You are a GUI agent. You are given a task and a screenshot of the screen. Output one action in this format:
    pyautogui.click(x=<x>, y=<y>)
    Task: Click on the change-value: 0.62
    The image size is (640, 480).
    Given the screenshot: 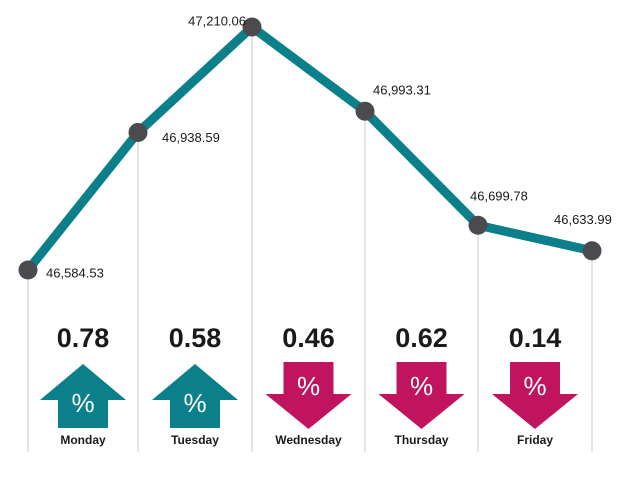 What is the action you would take?
    pyautogui.click(x=421, y=338)
    